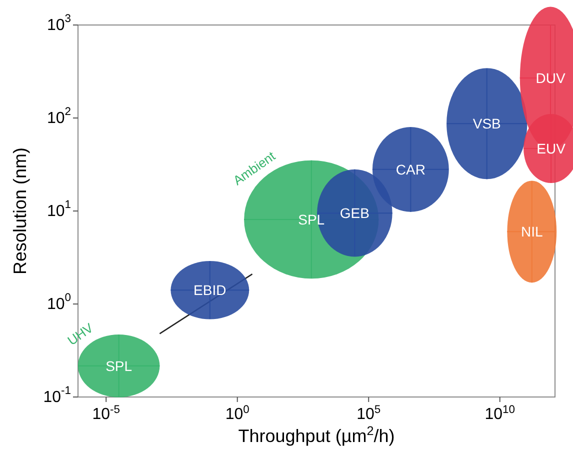 The height and width of the screenshot is (454, 573). What do you see at coordinates (316, 435) in the screenshot?
I see `x-axis-title: Throughput (µm$^{2}$/h)` at bounding box center [316, 435].